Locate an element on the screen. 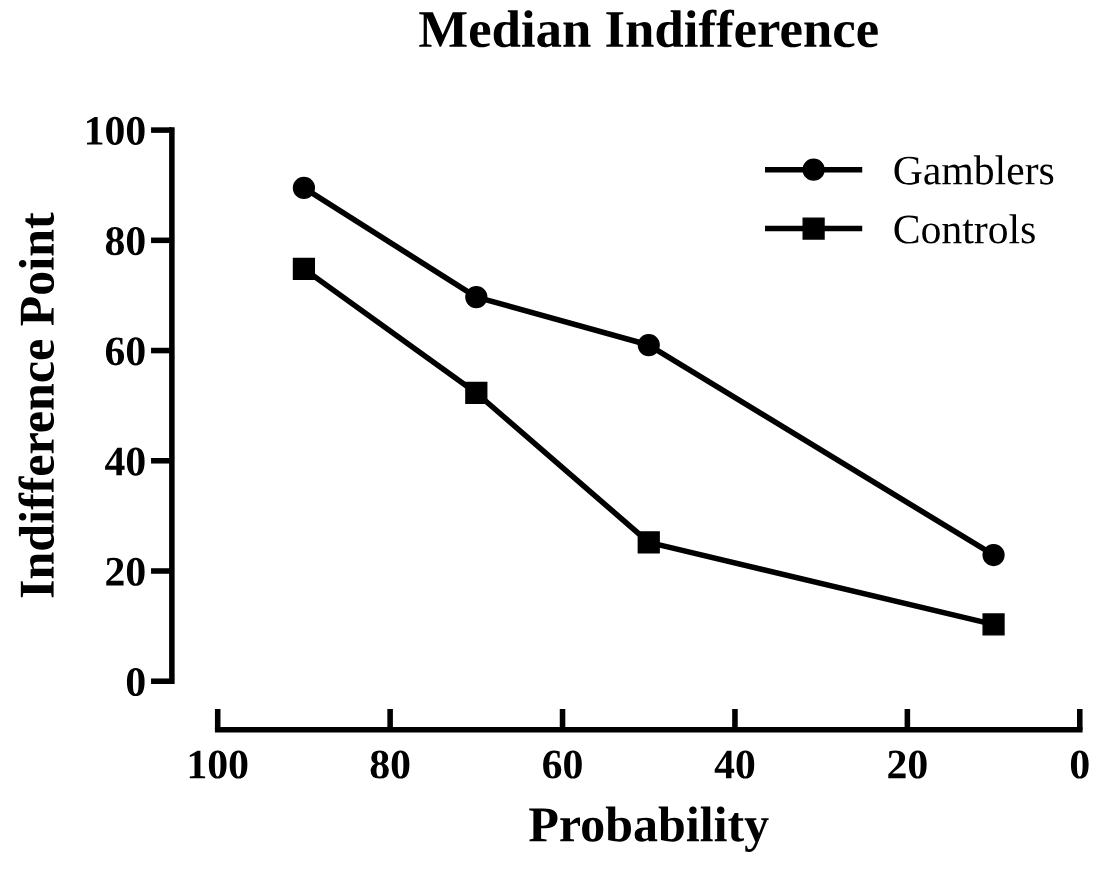 The width and height of the screenshot is (1094, 879). x-tick-label: 60 is located at coordinates (562, 764).